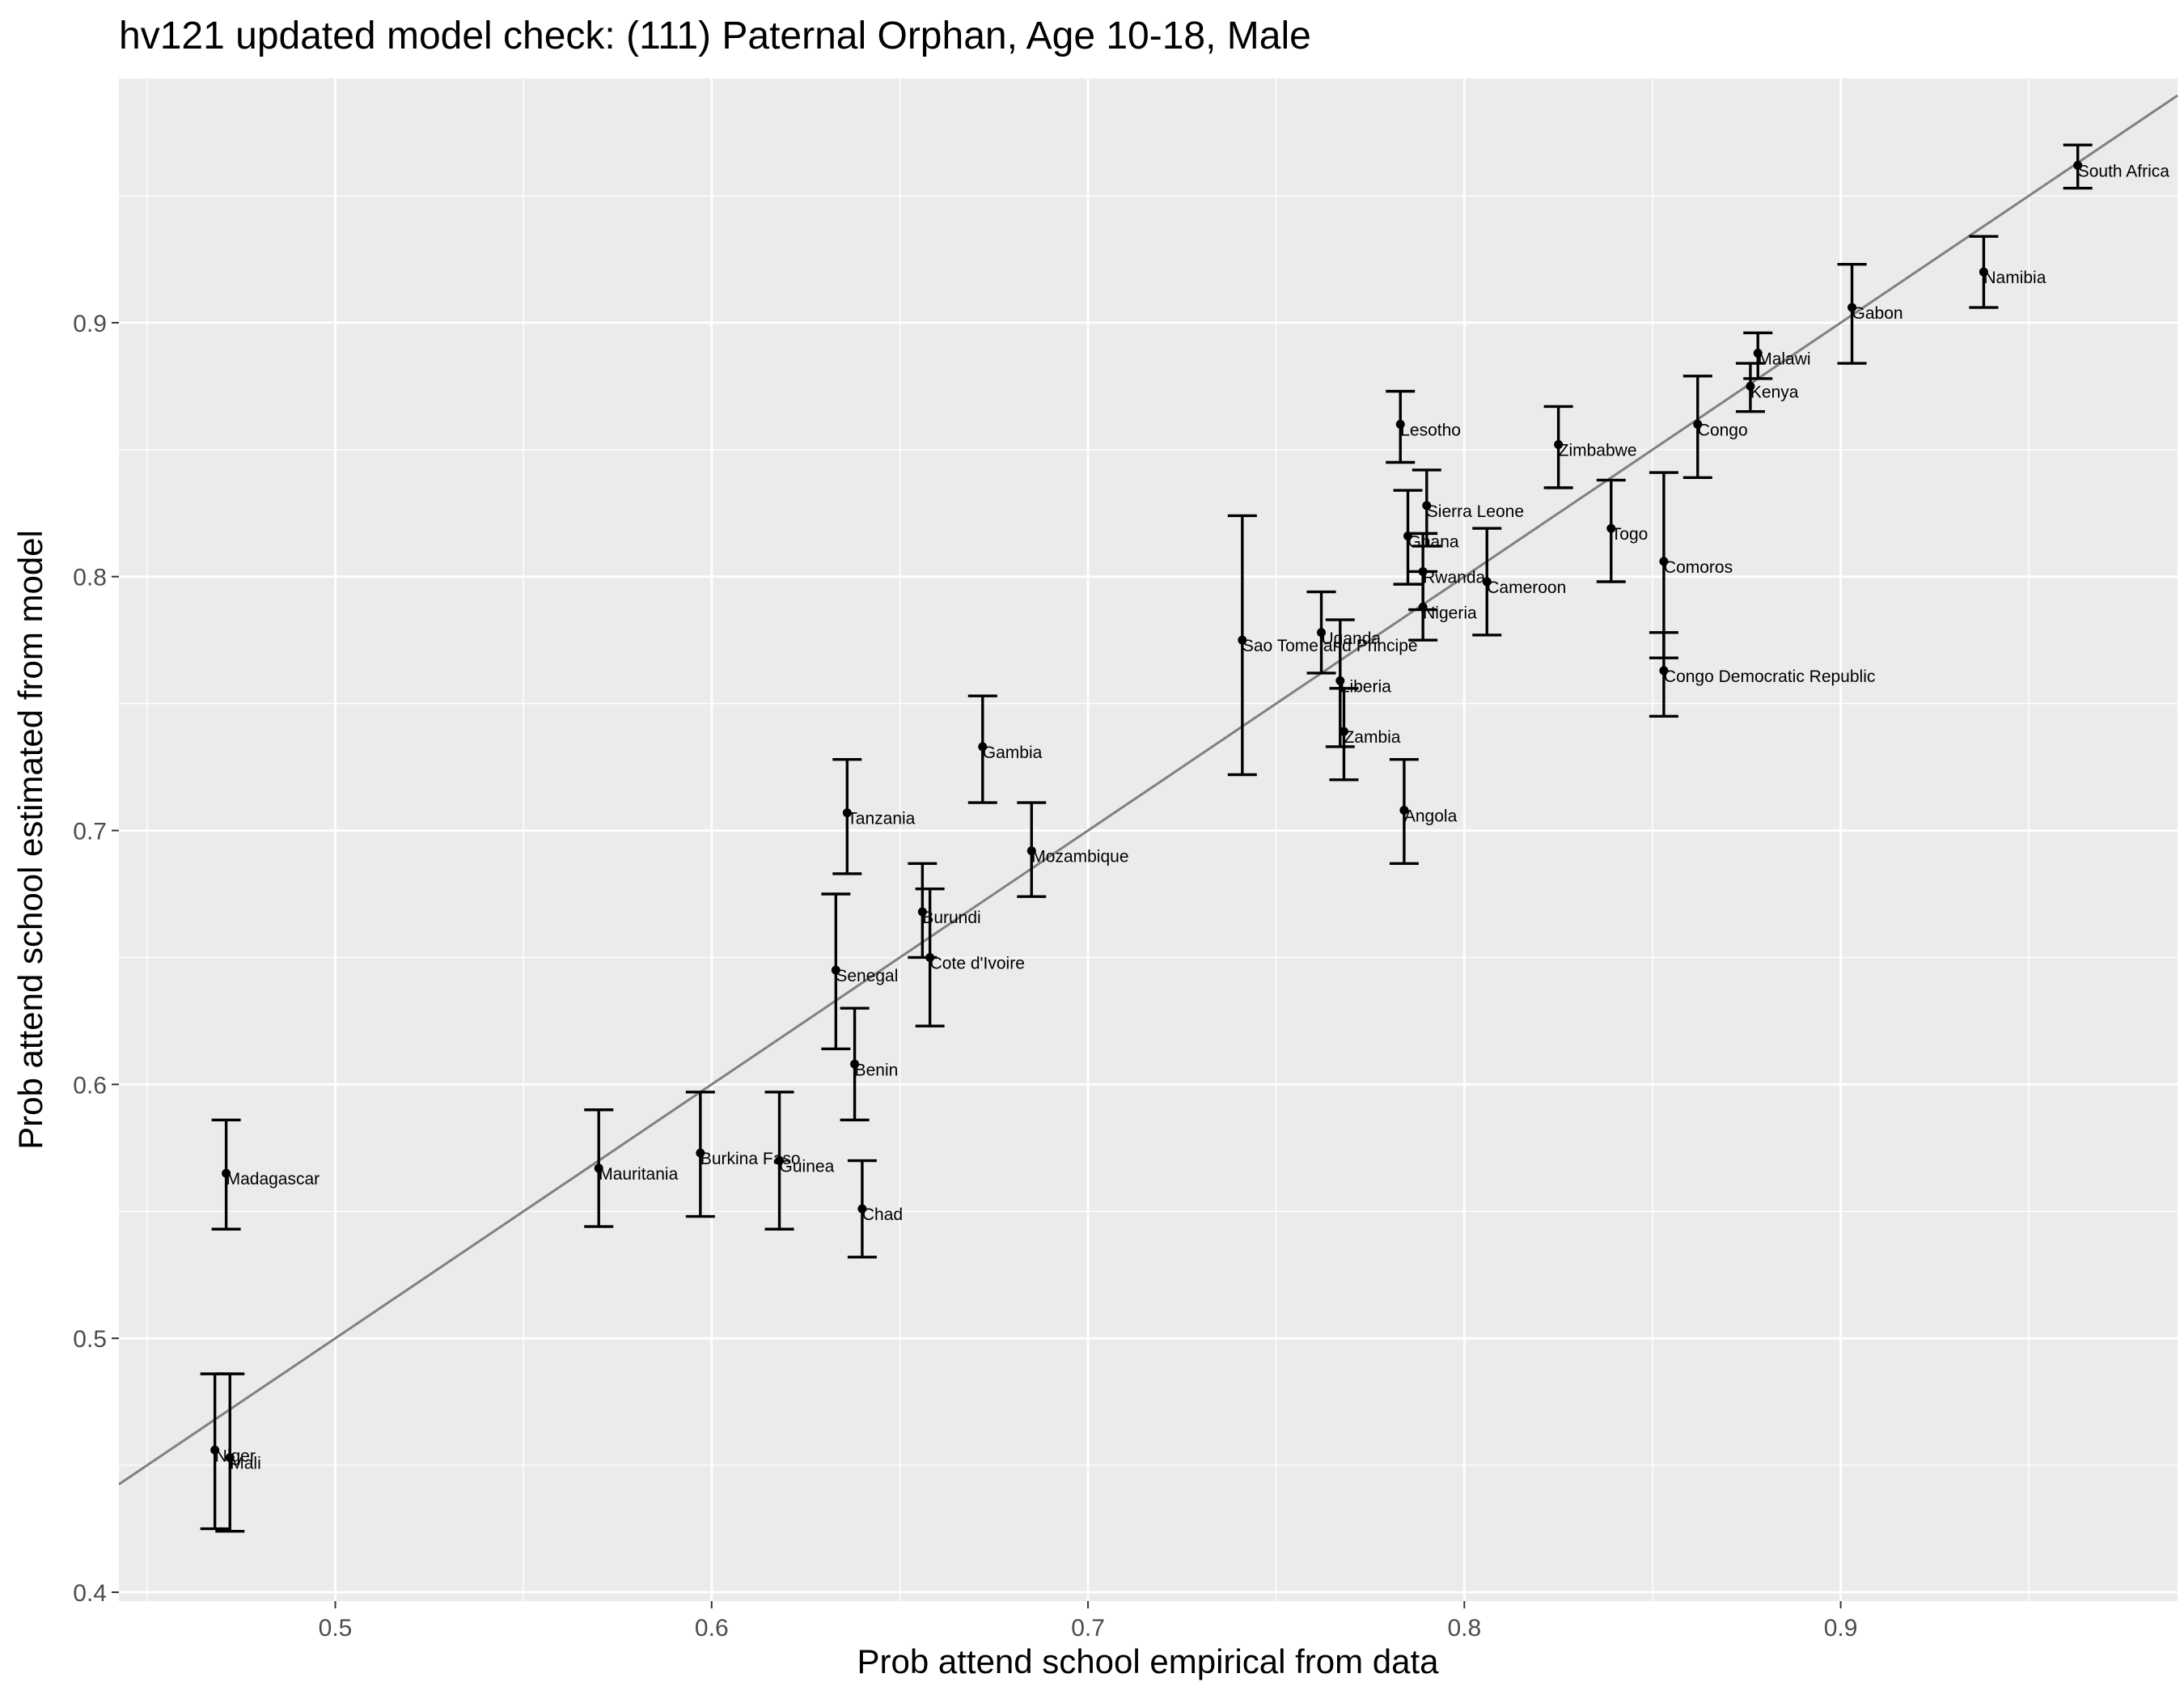 The width and height of the screenshot is (2184, 1699). I want to click on y-tick-label: 0.7, so click(90, 832).